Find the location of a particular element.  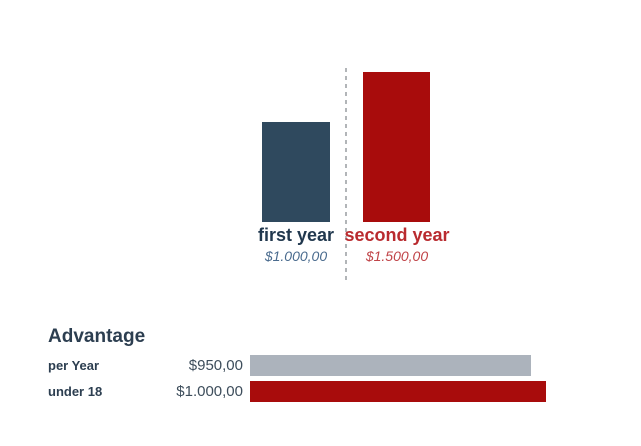

second-year-label: second year is located at coordinates (397, 235).